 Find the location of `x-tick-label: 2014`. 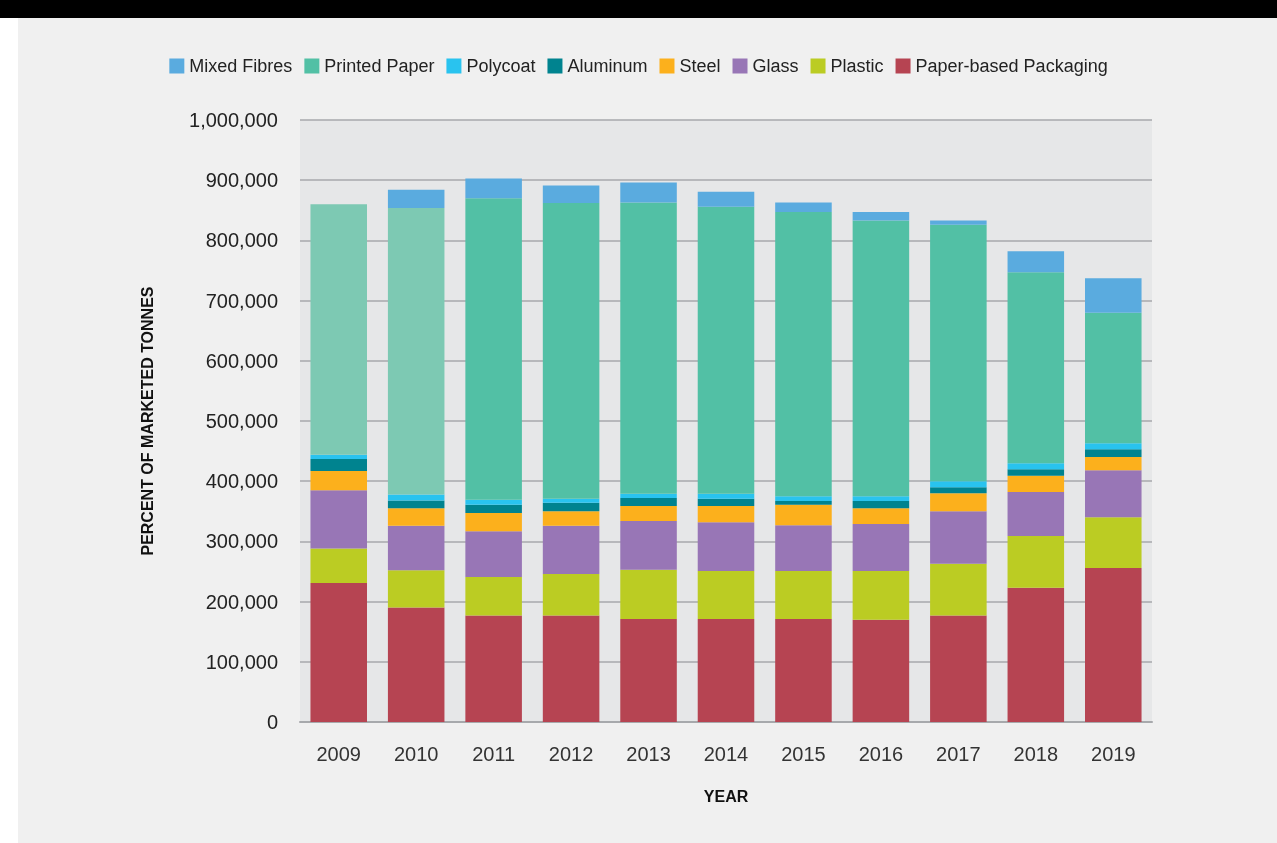

x-tick-label: 2014 is located at coordinates (726, 754).